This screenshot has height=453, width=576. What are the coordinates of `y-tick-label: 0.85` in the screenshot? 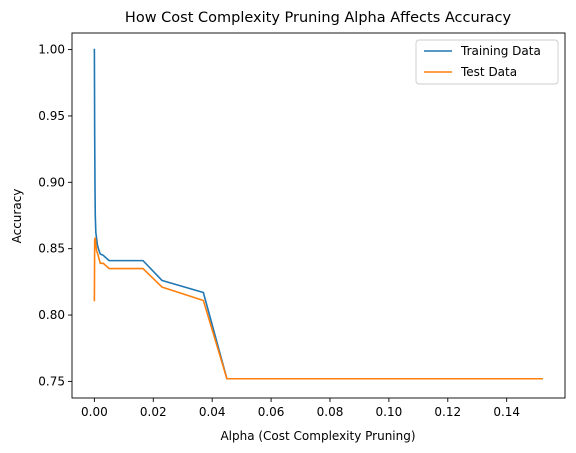 It's located at (51, 249).